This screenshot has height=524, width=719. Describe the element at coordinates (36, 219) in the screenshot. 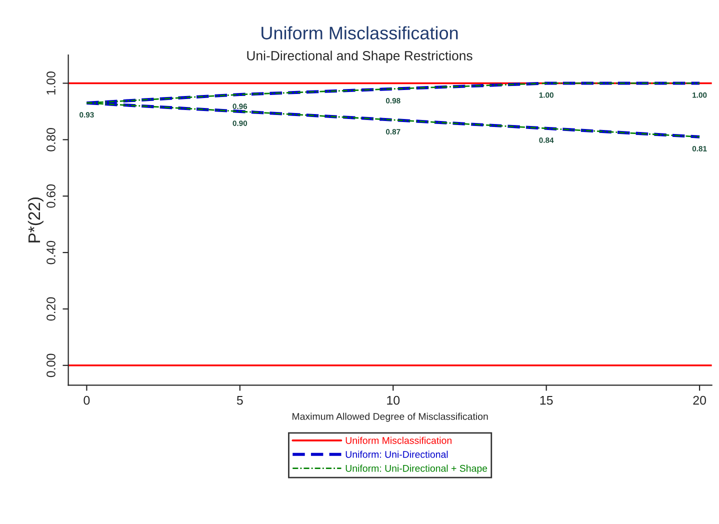

I see `y-axis-title: P*(22)` at that location.